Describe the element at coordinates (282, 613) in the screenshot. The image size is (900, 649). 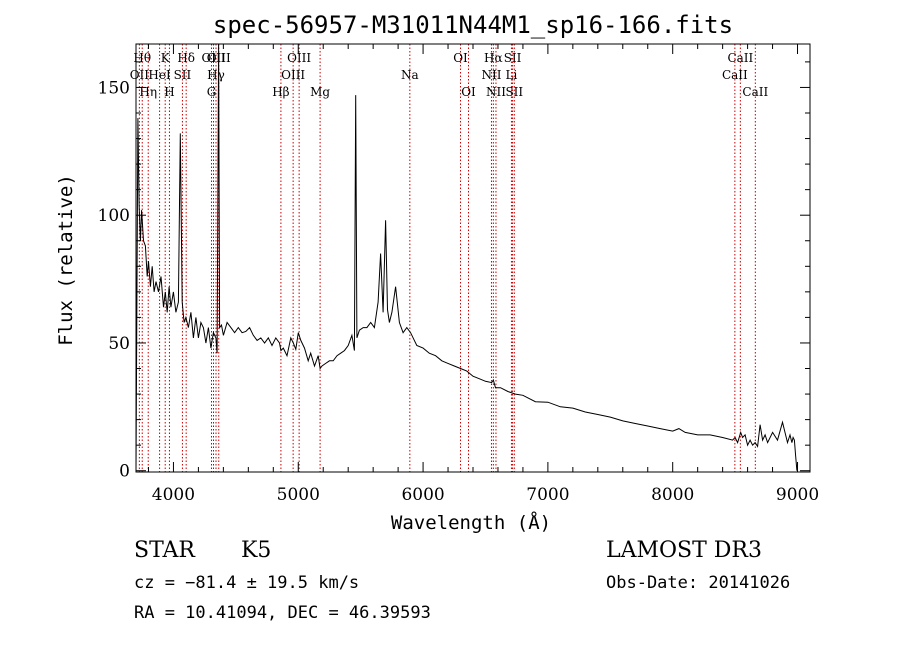
I see `coordinates: RA = 10.41094, DEC = 46.39593` at that location.